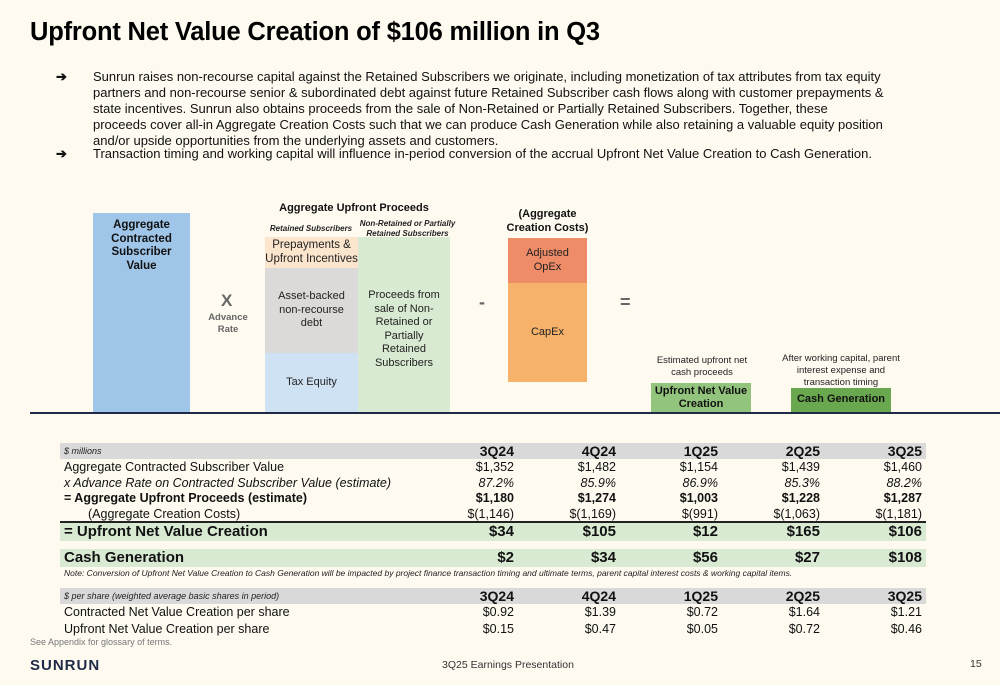 The height and width of the screenshot is (685, 1000). Describe the element at coordinates (800, 498) in the screenshot. I see `cell: $1,228` at that location.